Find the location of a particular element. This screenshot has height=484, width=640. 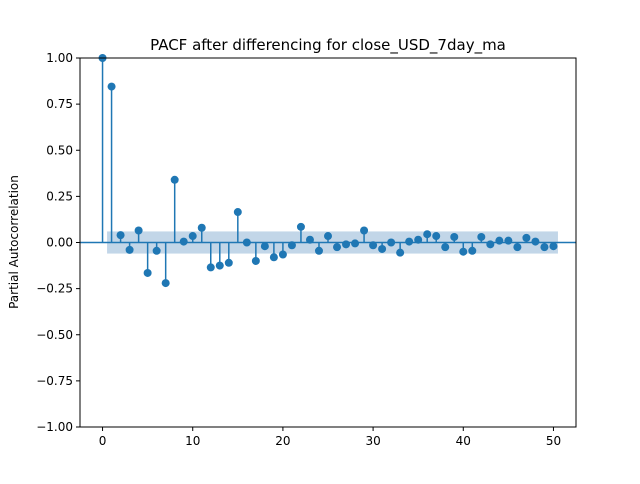

y-tick-label: 0.00 is located at coordinates (59, 243).